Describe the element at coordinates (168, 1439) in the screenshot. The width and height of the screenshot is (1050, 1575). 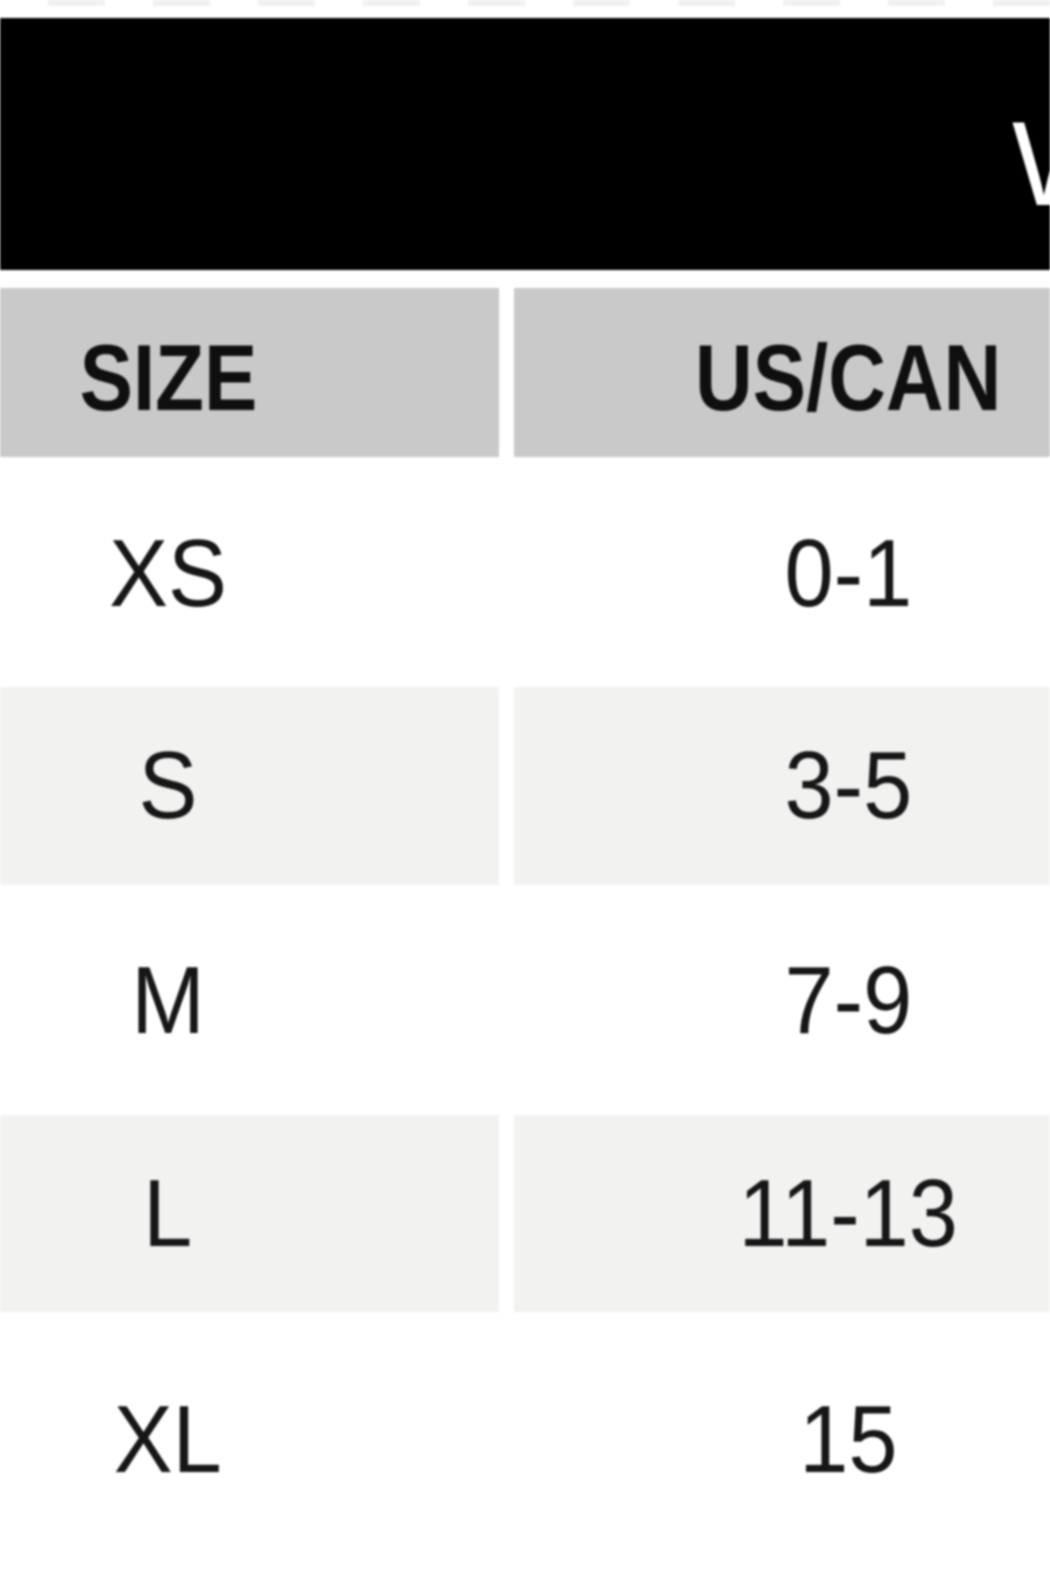
I see `size-value: XL` at that location.